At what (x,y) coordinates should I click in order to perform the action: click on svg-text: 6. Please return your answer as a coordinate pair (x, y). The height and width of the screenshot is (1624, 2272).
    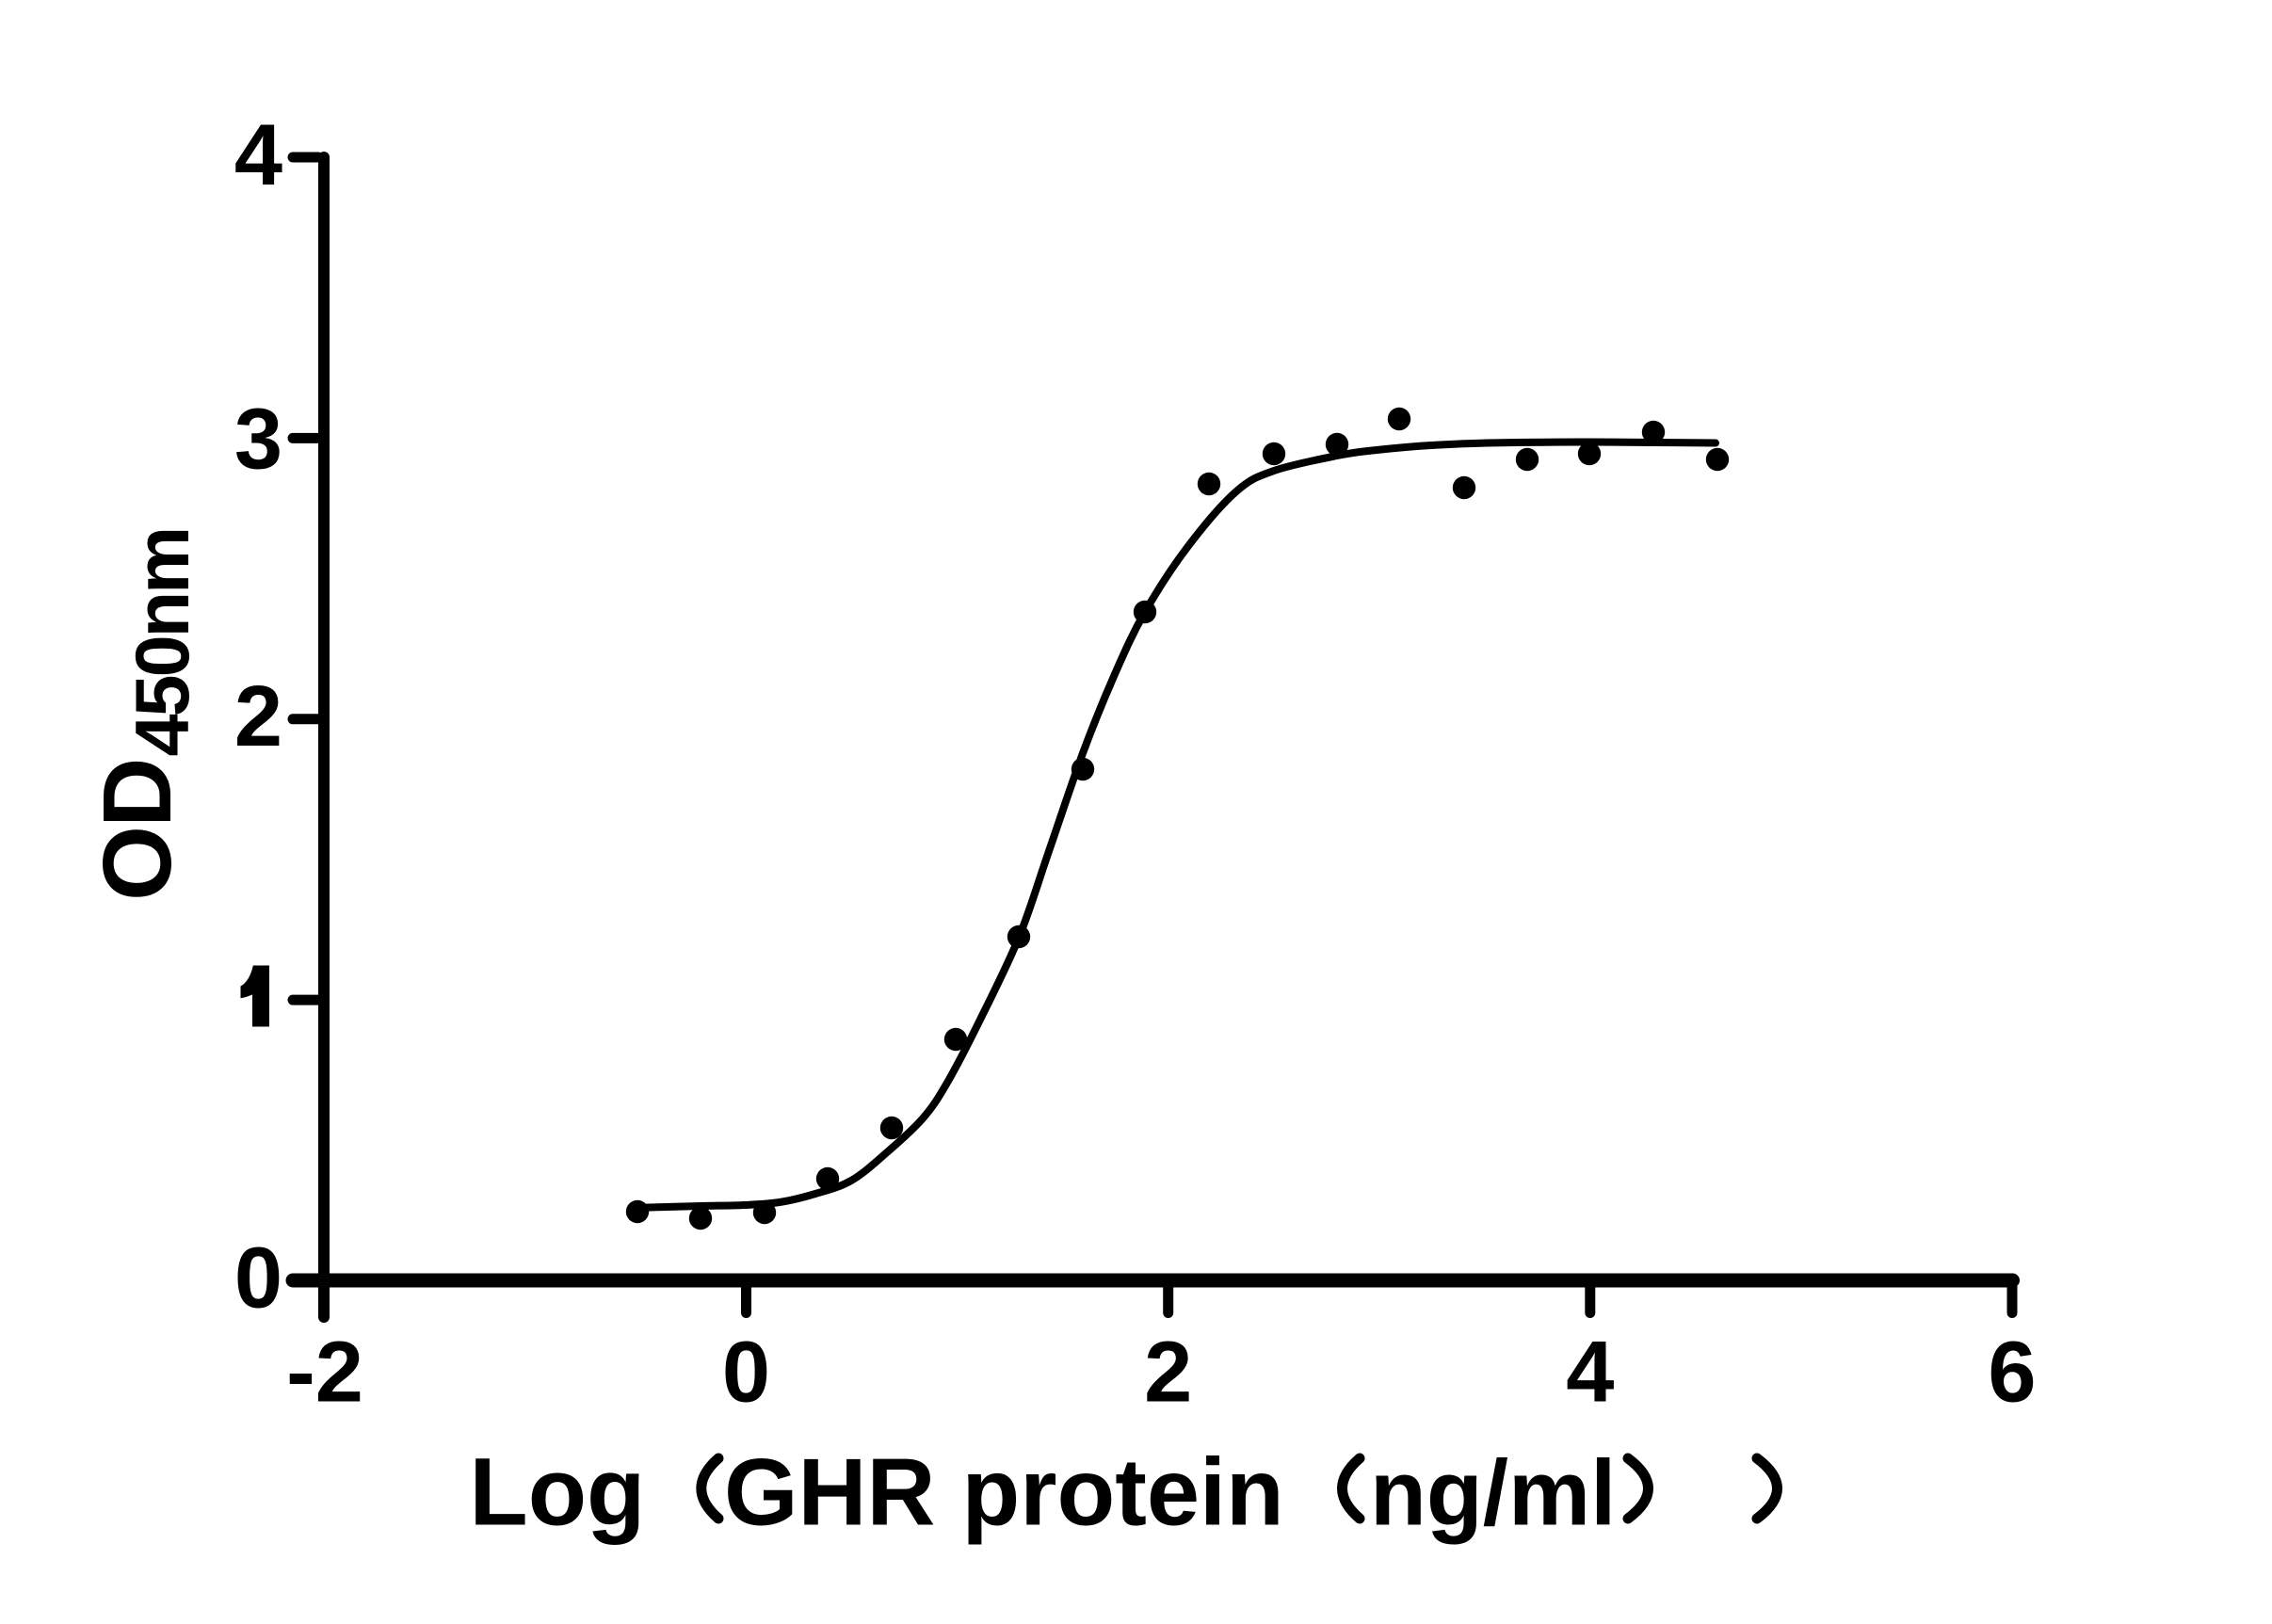
    Looking at the image, I should click on (2012, 1373).